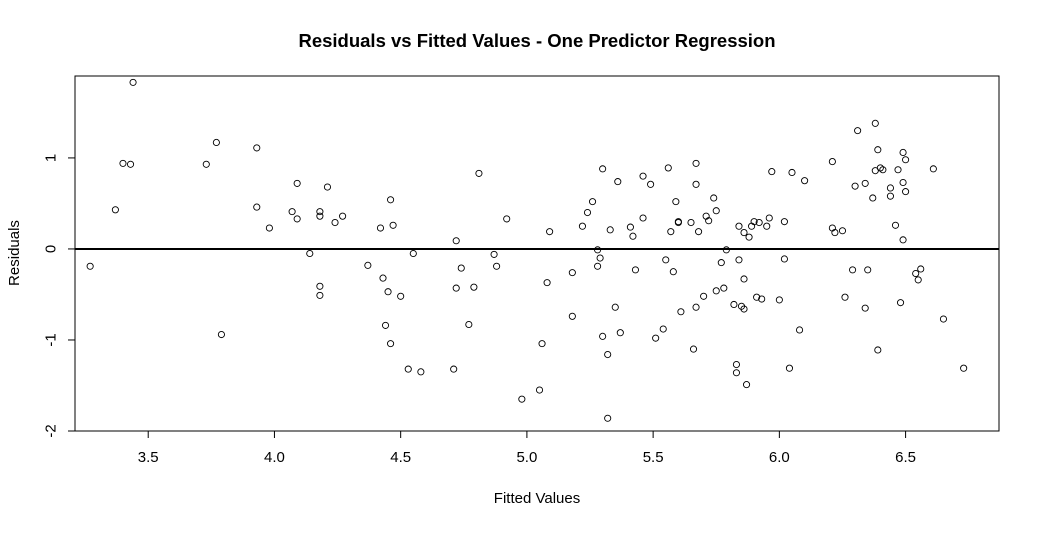 This screenshot has height=533, width=1040. What do you see at coordinates (51, 339) in the screenshot?
I see `y-tick-label: -1` at bounding box center [51, 339].